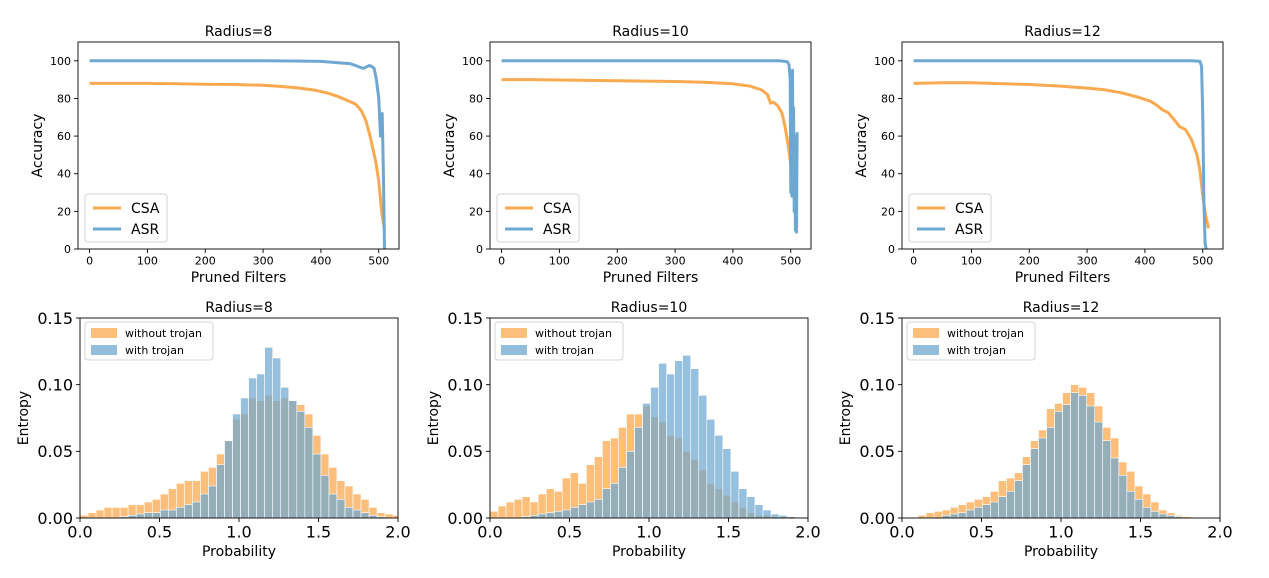 The image size is (1269, 578). I want to click on x-tick-label: 400, so click(320, 260).